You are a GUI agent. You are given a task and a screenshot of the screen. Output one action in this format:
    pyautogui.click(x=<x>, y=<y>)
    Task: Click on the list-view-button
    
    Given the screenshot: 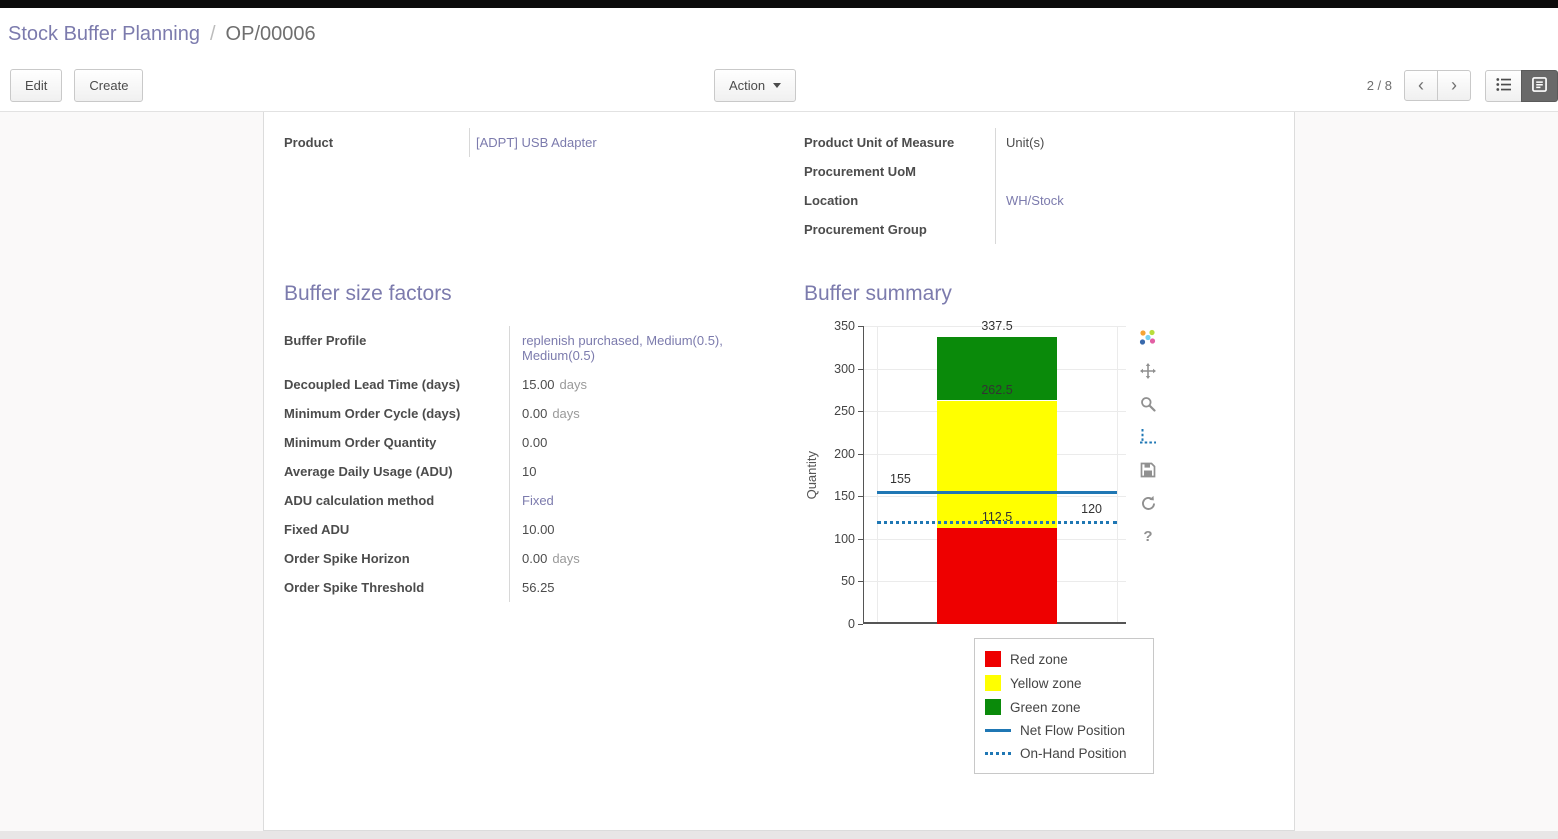 What is the action you would take?
    pyautogui.click(x=1503, y=85)
    